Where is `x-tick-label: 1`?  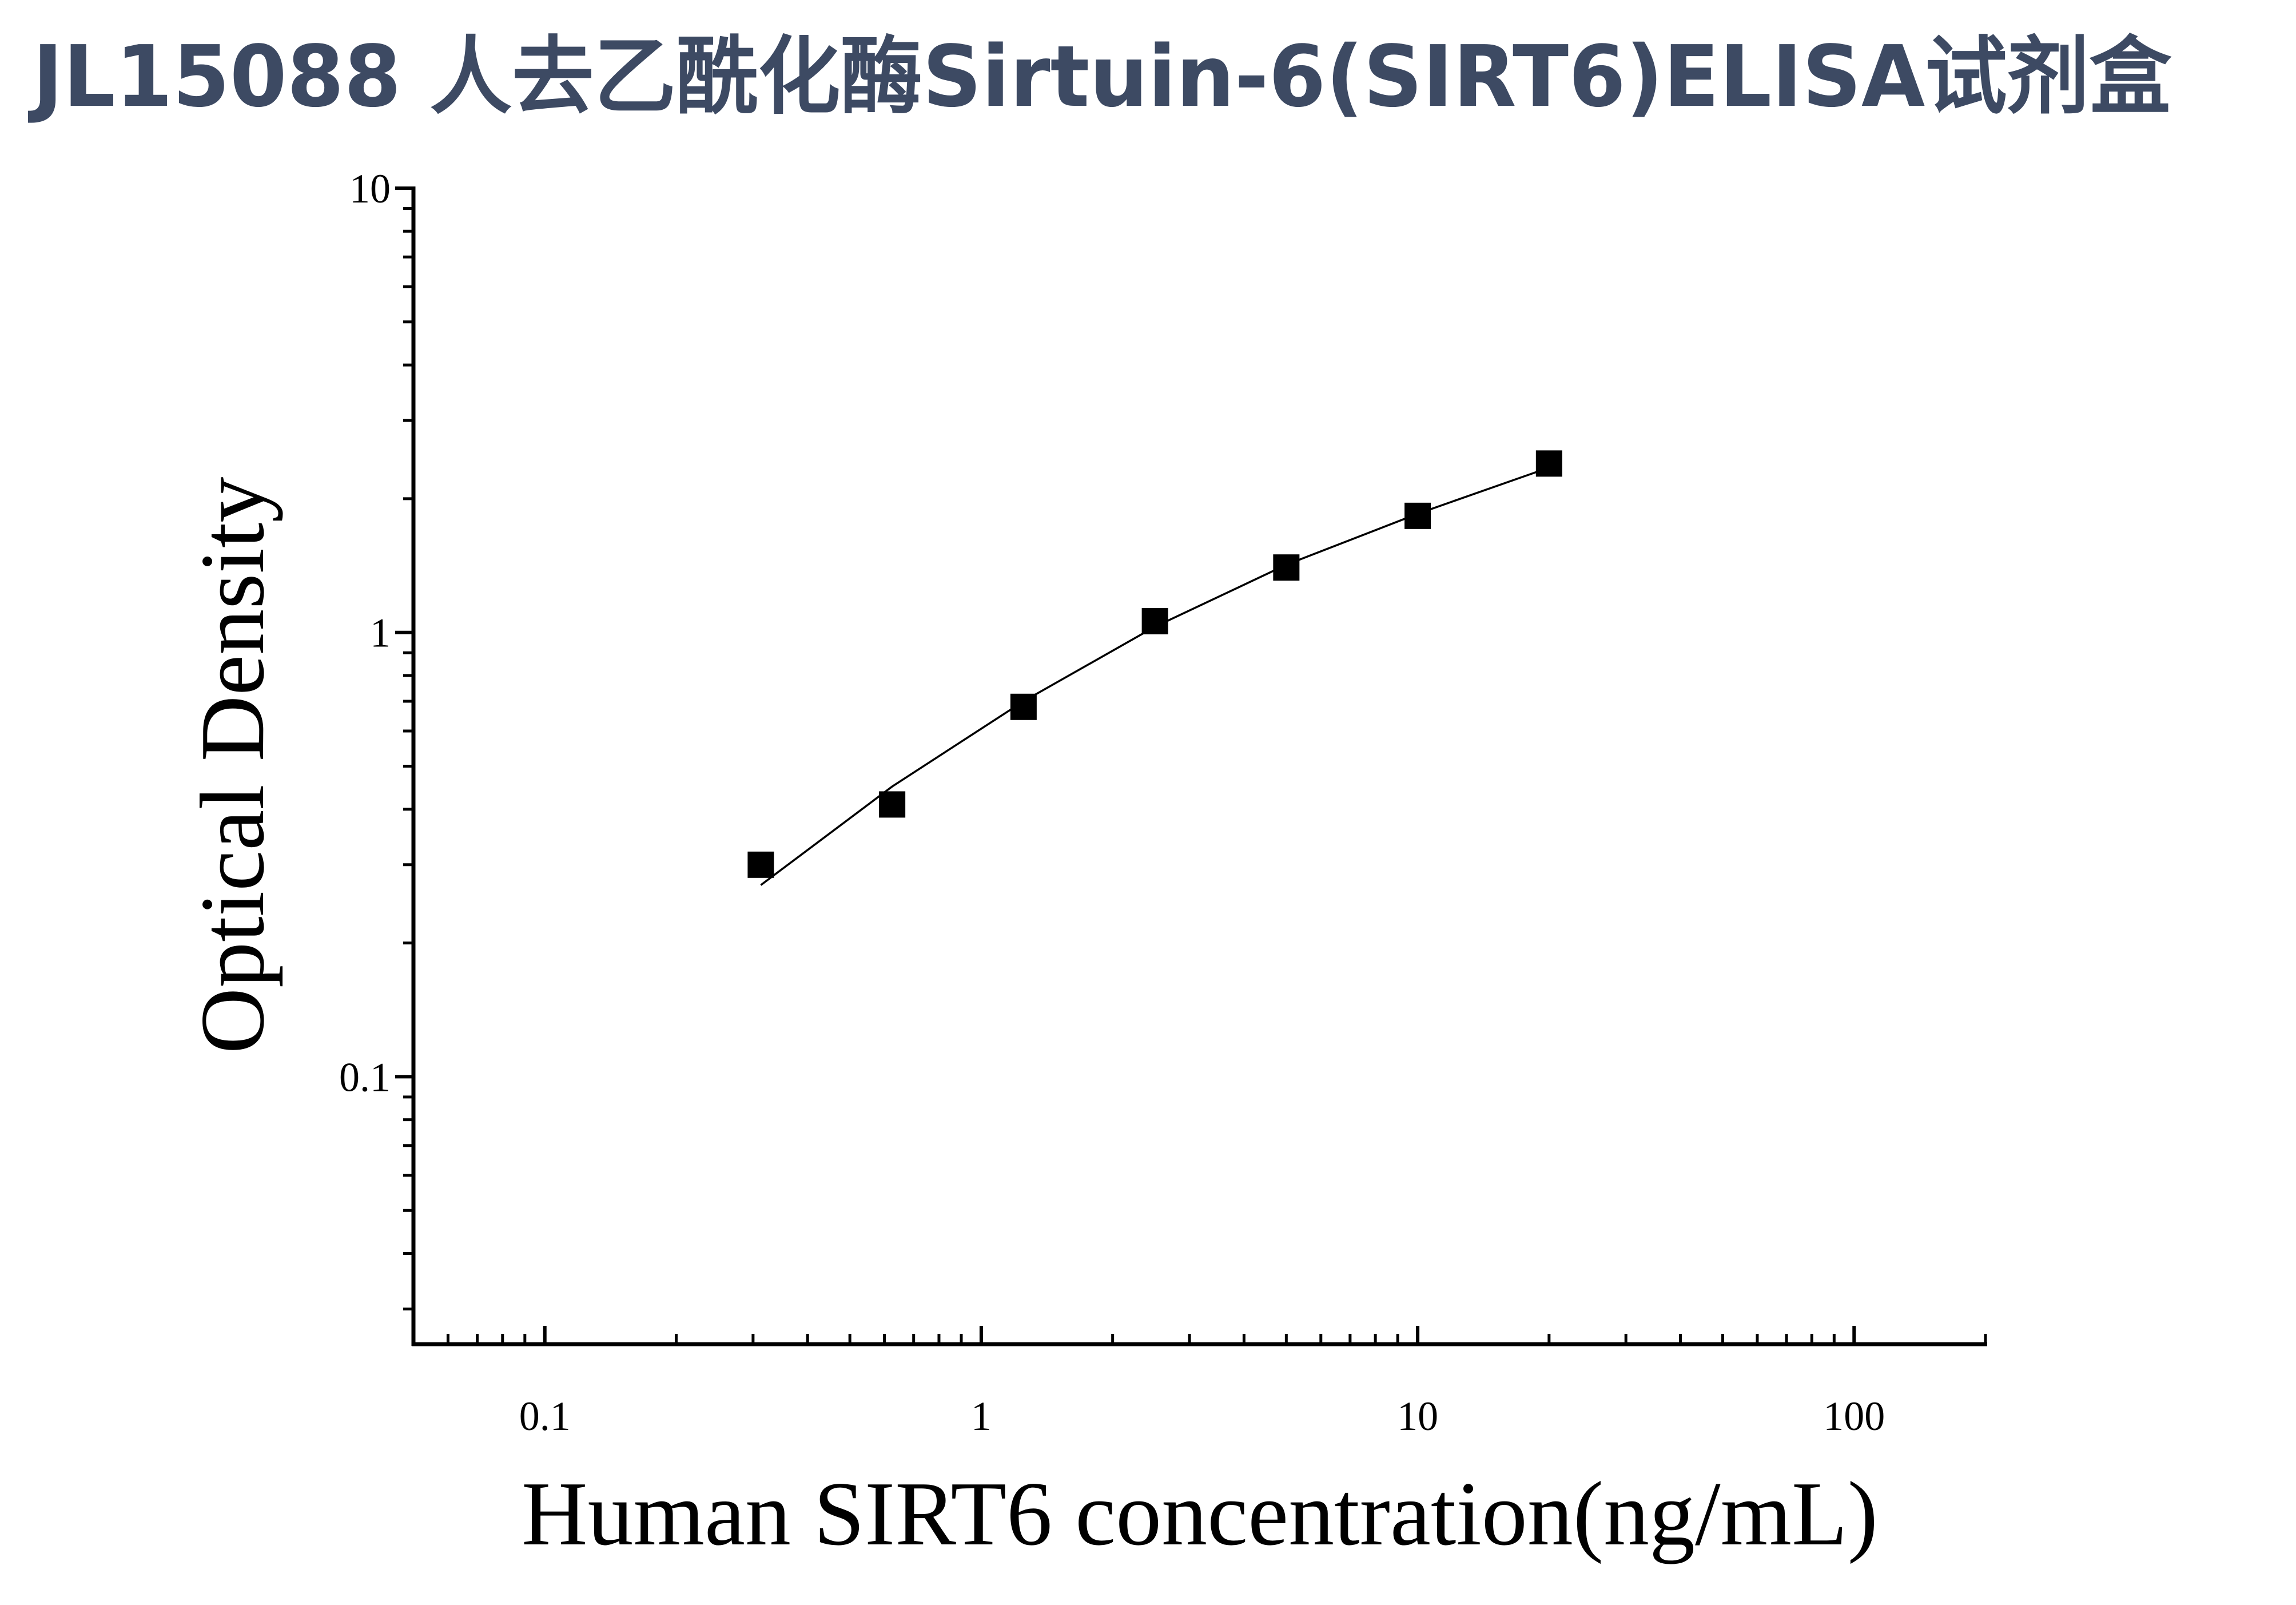
x-tick-label: 1 is located at coordinates (981, 1416).